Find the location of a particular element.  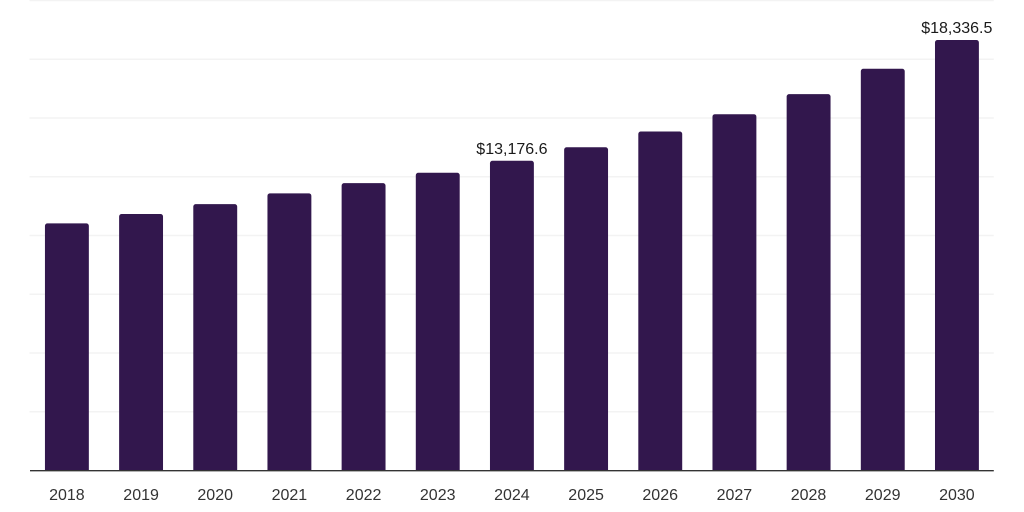

svg-text: 2021 is located at coordinates (290, 495).